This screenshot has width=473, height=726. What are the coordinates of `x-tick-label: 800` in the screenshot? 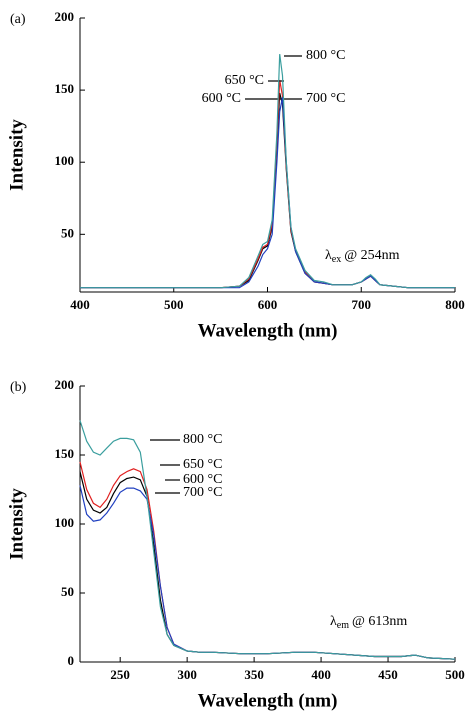 It's located at (455, 304).